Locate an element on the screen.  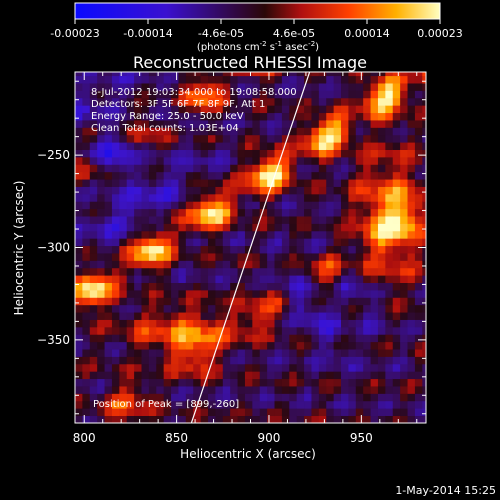
annotation-energy: Energy Range: 25.0 - 50.0 keV is located at coordinates (167, 116).